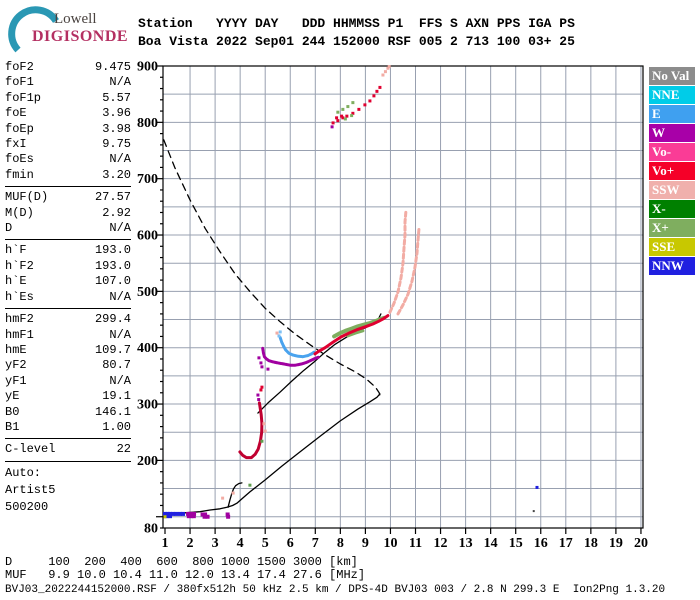 The image size is (700, 600). I want to click on param-row: hmF2 299.4, so click(68, 319).